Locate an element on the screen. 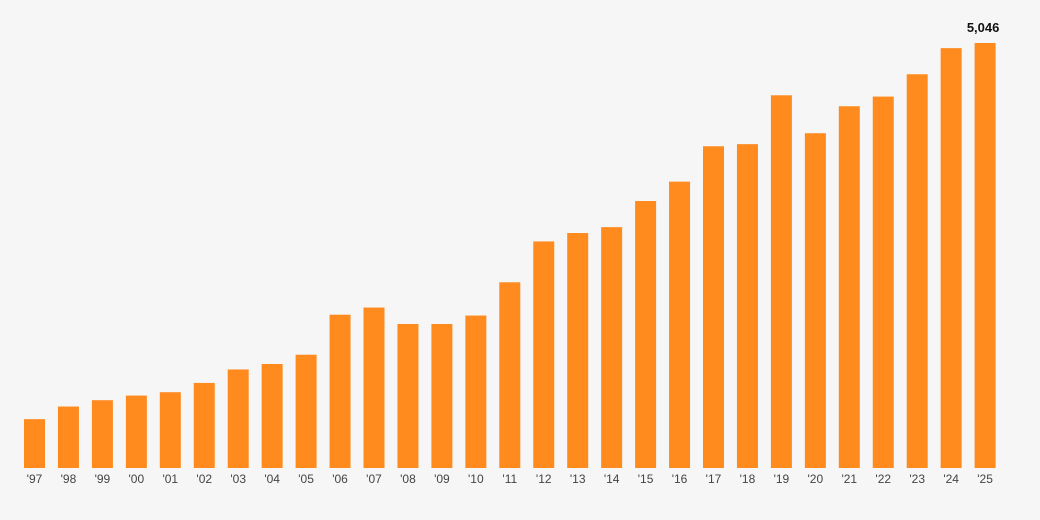 This screenshot has height=520, width=1040. x-tick-label: '98 is located at coordinates (69, 479).